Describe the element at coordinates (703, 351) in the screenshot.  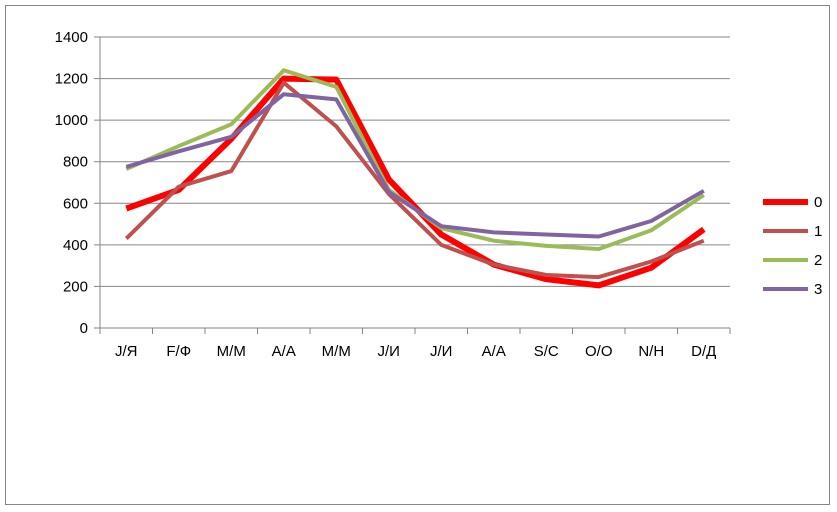
I see `x-tick-label: D/Д` at that location.